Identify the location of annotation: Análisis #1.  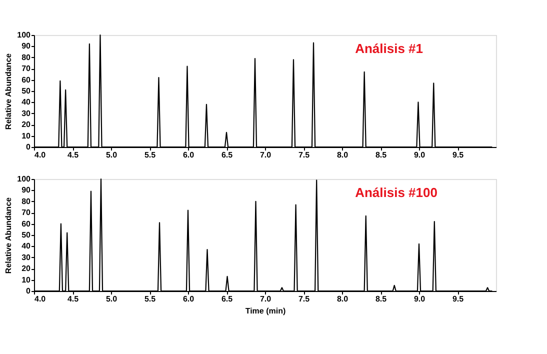
(389, 48).